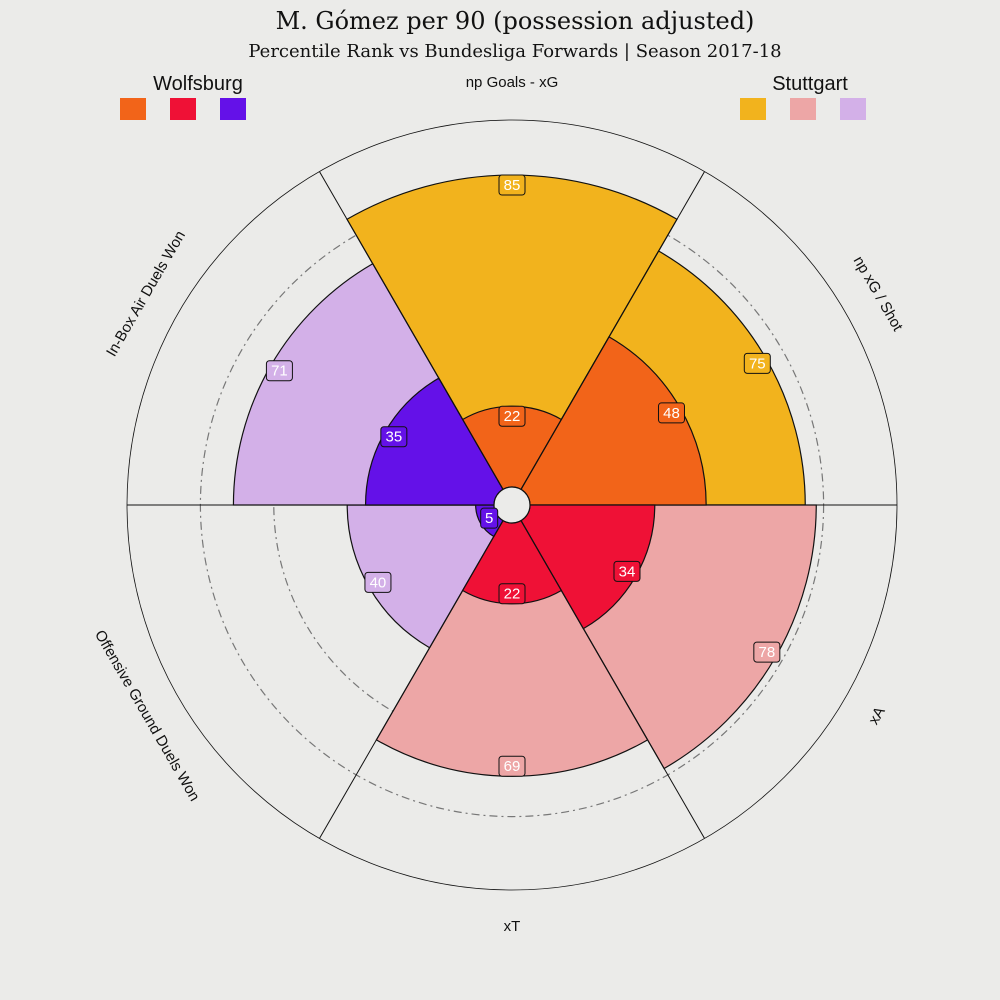  I want to click on value-label-wolfsburg-6: 35, so click(394, 437).